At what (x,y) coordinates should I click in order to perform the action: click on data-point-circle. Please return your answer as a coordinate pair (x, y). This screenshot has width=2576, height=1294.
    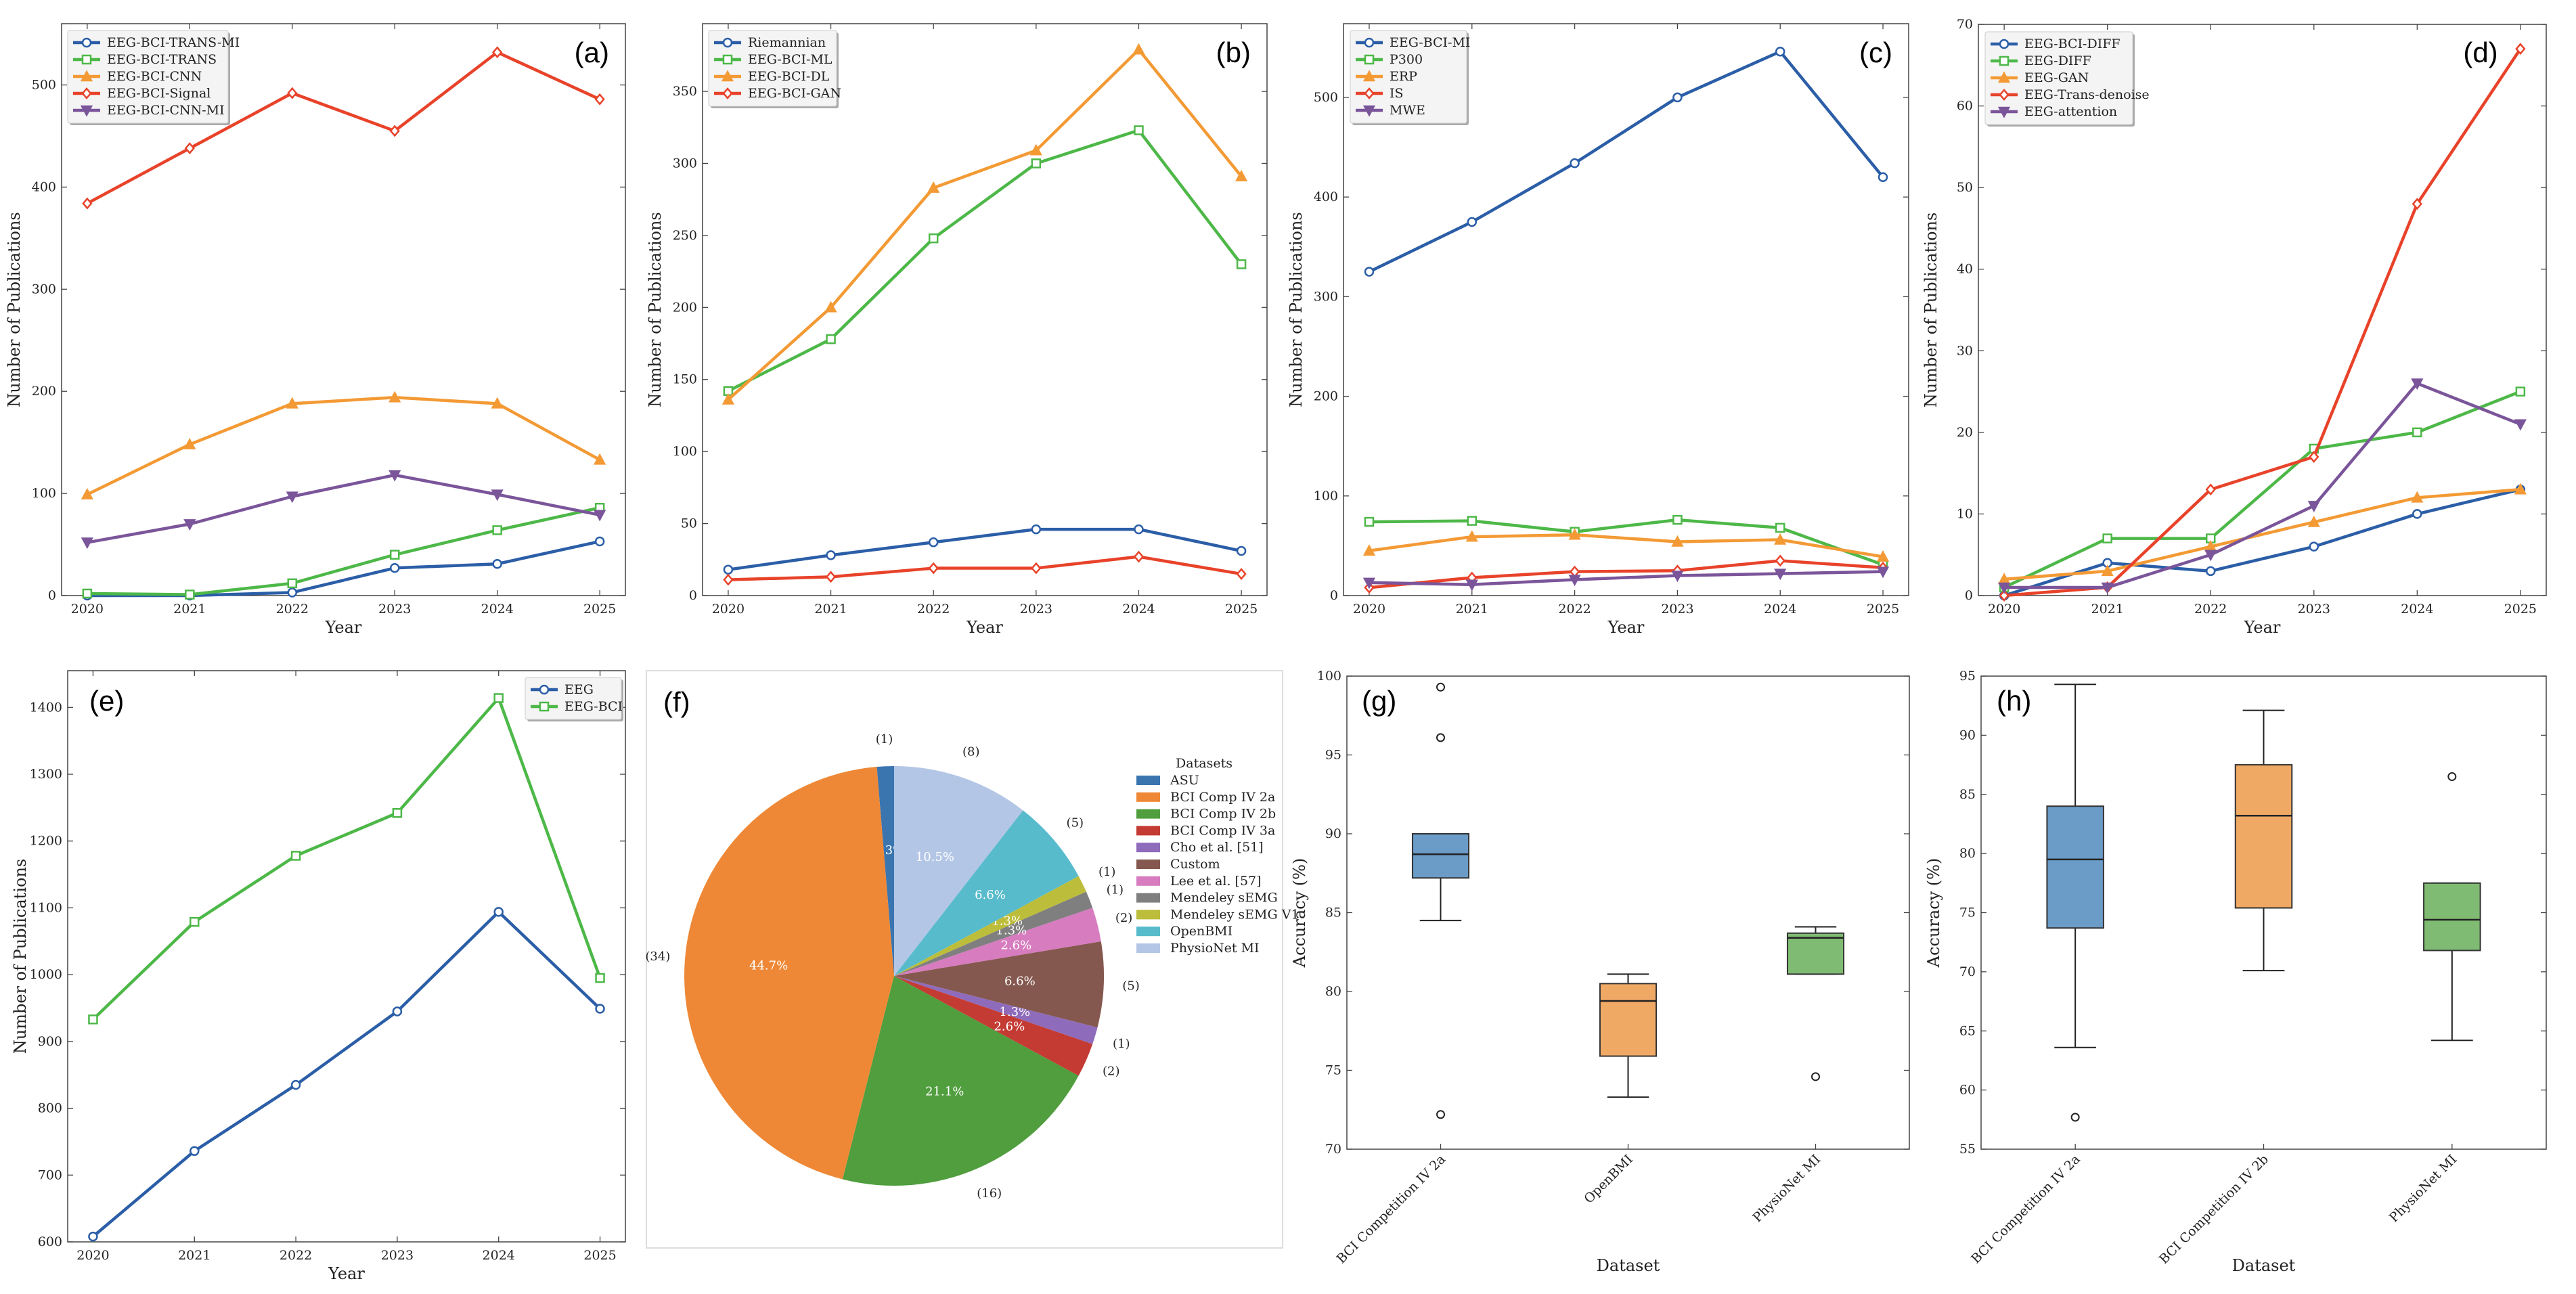
    Looking at the image, I should click on (2314, 546).